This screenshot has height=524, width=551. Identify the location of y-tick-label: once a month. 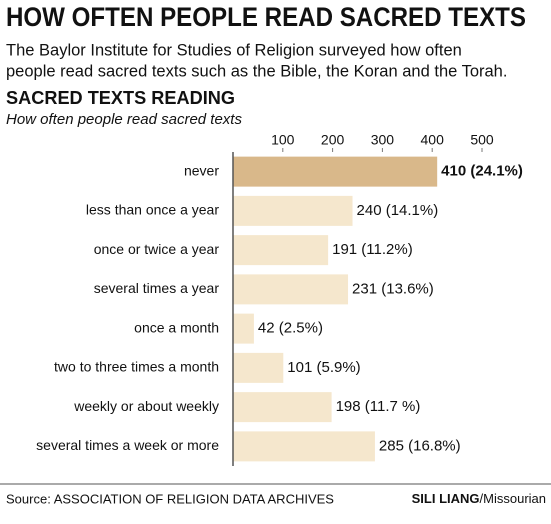
(176, 327).